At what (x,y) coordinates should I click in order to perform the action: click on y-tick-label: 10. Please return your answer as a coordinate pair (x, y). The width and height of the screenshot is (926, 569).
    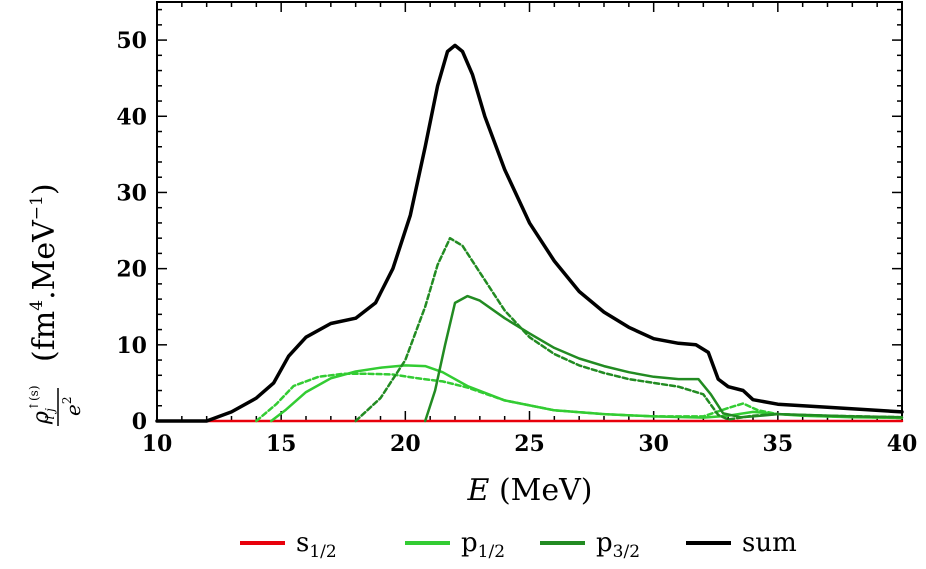
    Looking at the image, I should click on (131, 346).